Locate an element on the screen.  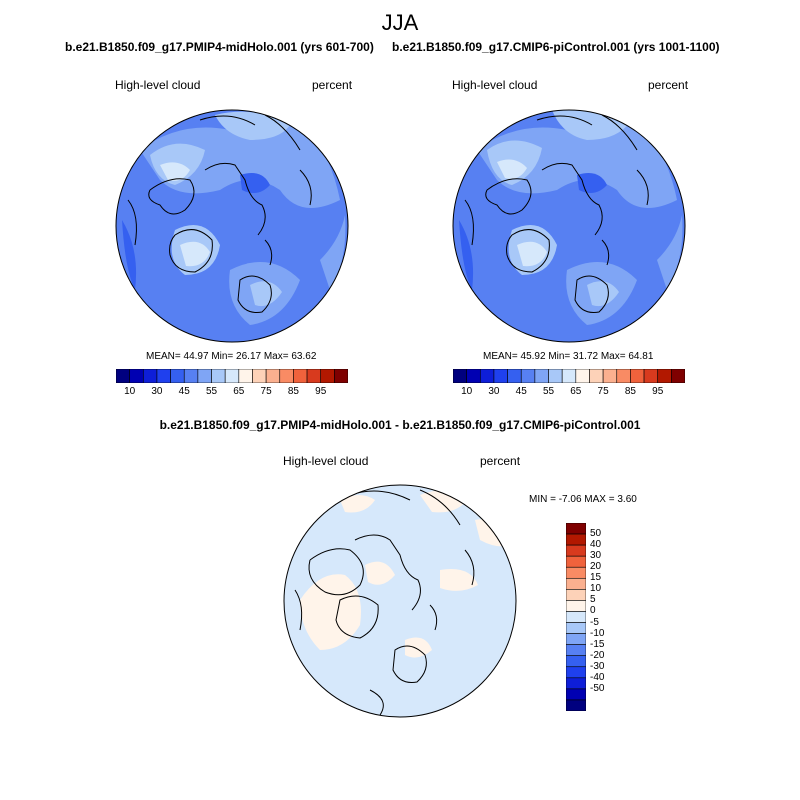
diff-colorbar-tick-label: 15 is located at coordinates (596, 578).